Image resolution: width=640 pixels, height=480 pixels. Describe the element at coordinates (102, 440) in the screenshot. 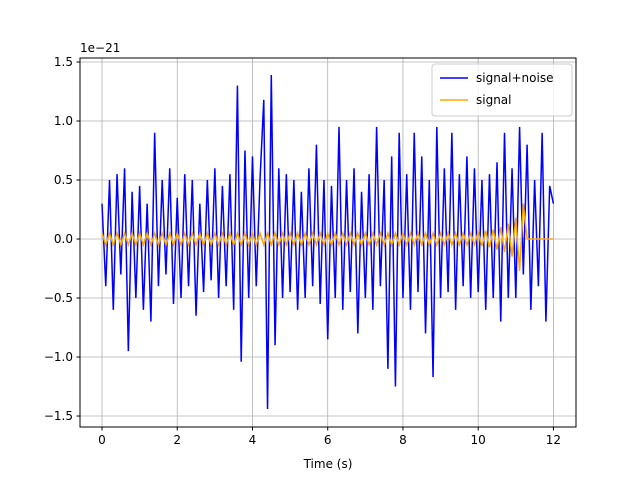

I see `x-tick-label: 0` at that location.